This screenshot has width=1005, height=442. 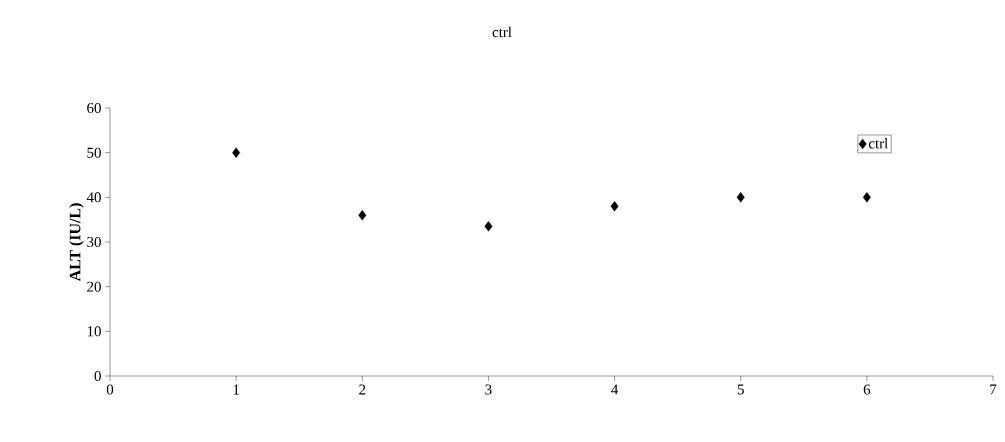 What do you see at coordinates (76, 242) in the screenshot?
I see `y-axis-title: ALT (IU/L)` at bounding box center [76, 242].